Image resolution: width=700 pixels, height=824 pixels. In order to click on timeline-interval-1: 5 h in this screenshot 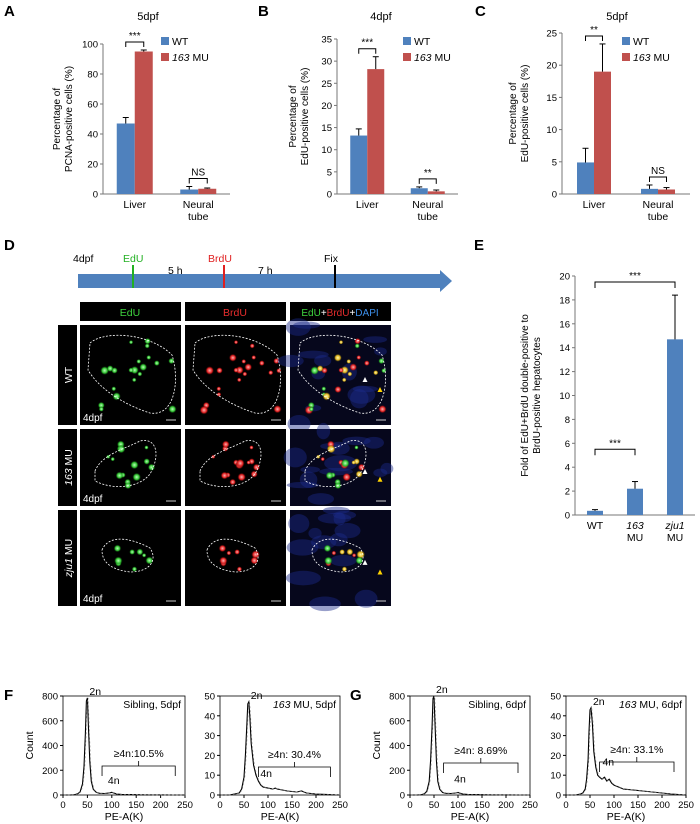, I will do `click(175, 271)`.